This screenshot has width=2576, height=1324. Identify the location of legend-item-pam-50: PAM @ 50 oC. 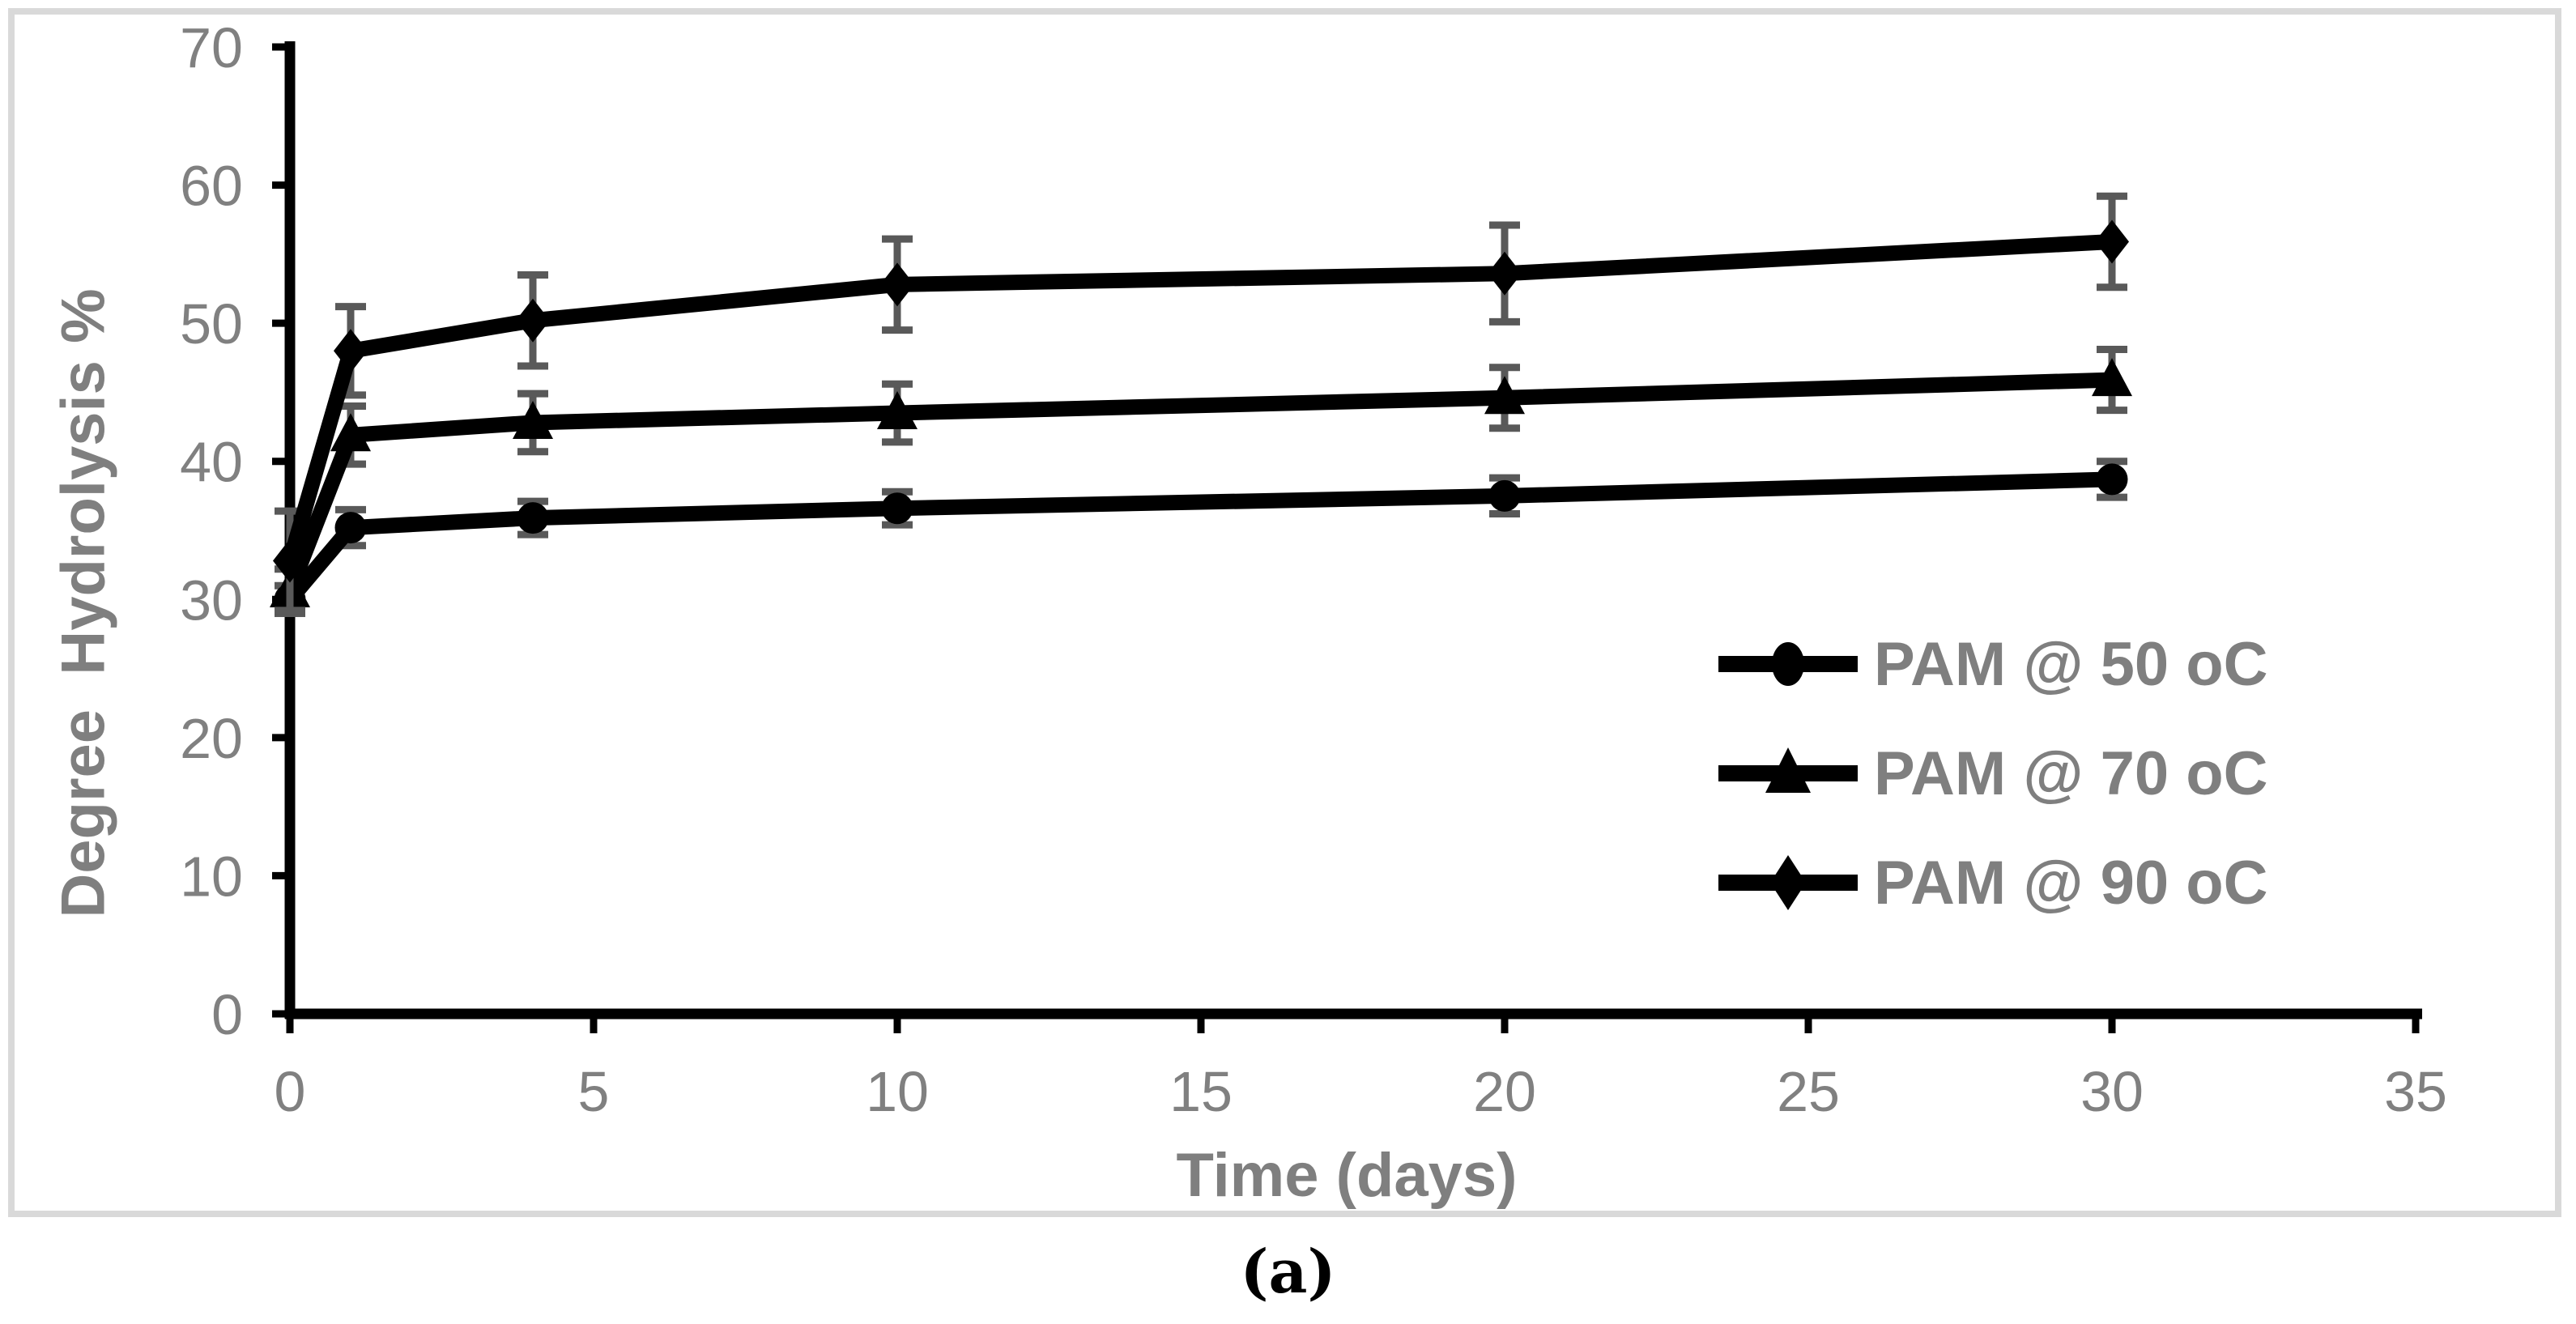
(1991, 664).